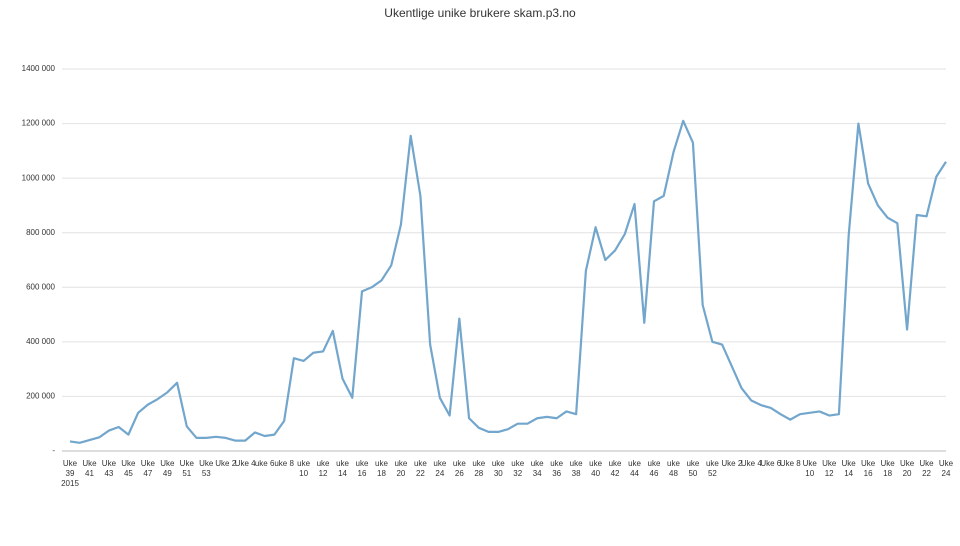  I want to click on x-tick-label: uke 44, so click(634, 468).